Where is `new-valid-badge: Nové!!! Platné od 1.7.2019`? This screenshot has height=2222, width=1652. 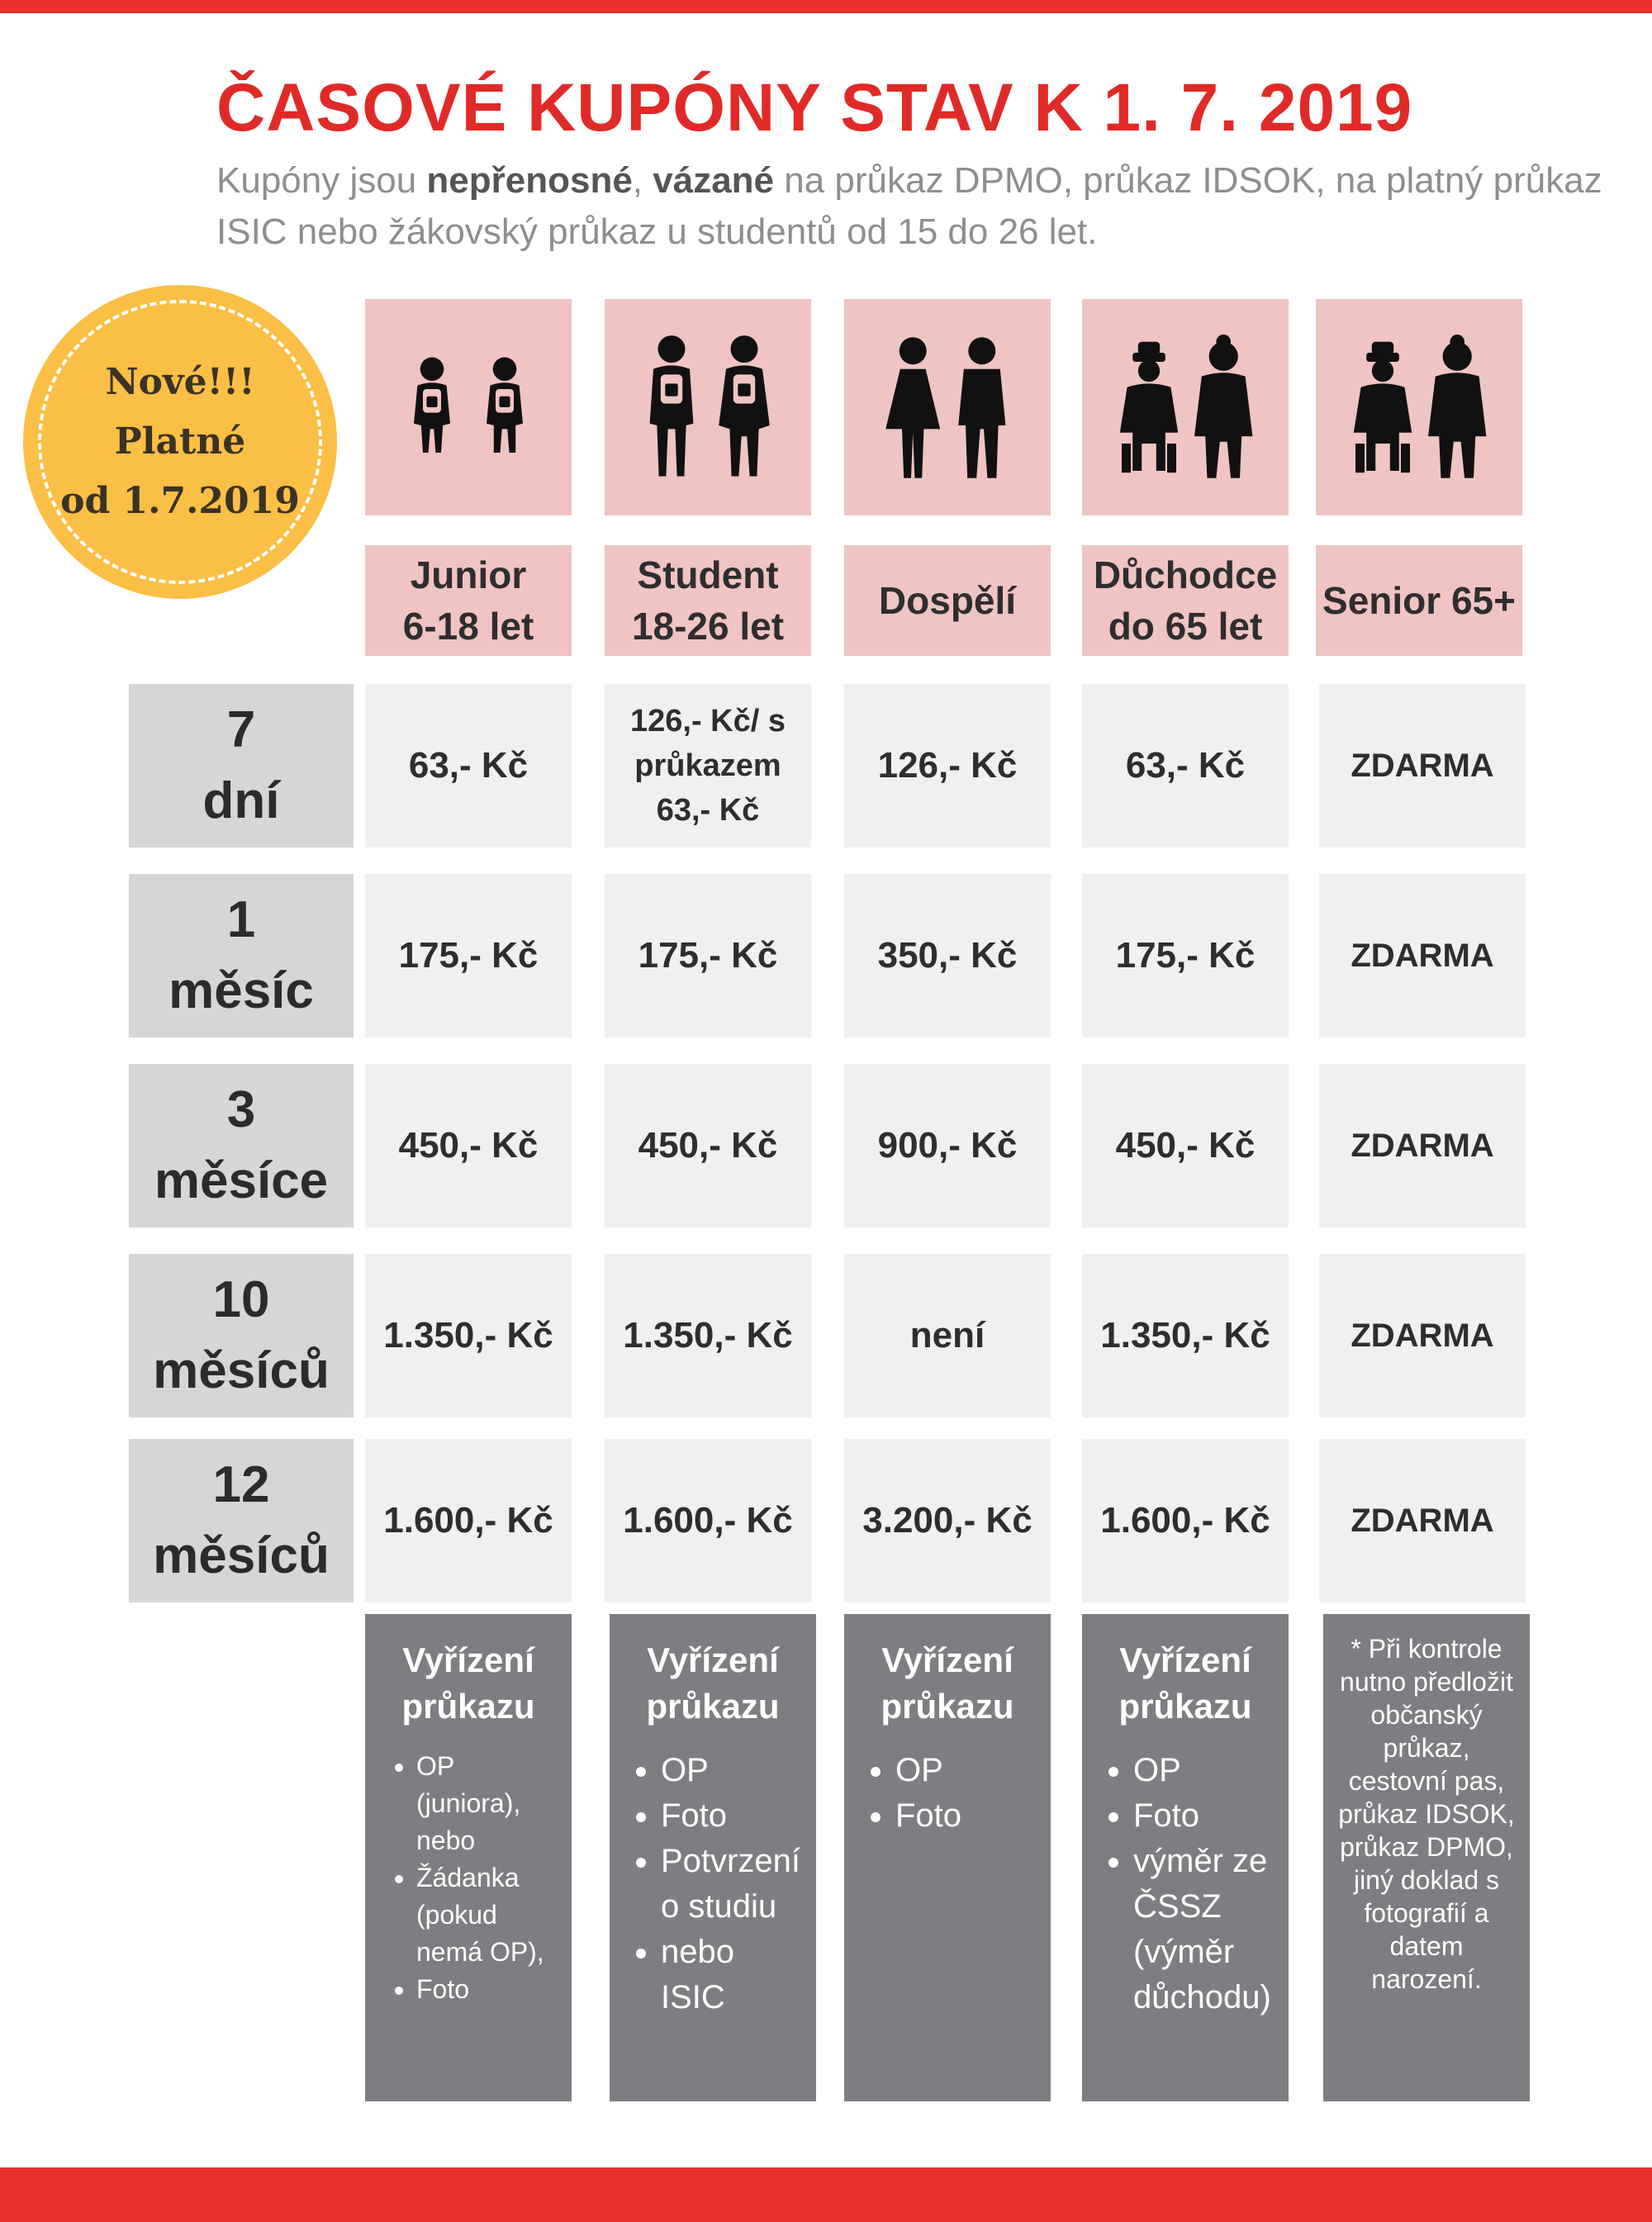
new-valid-badge: Nové!!! Platné od 1.7.2019 is located at coordinates (180, 442).